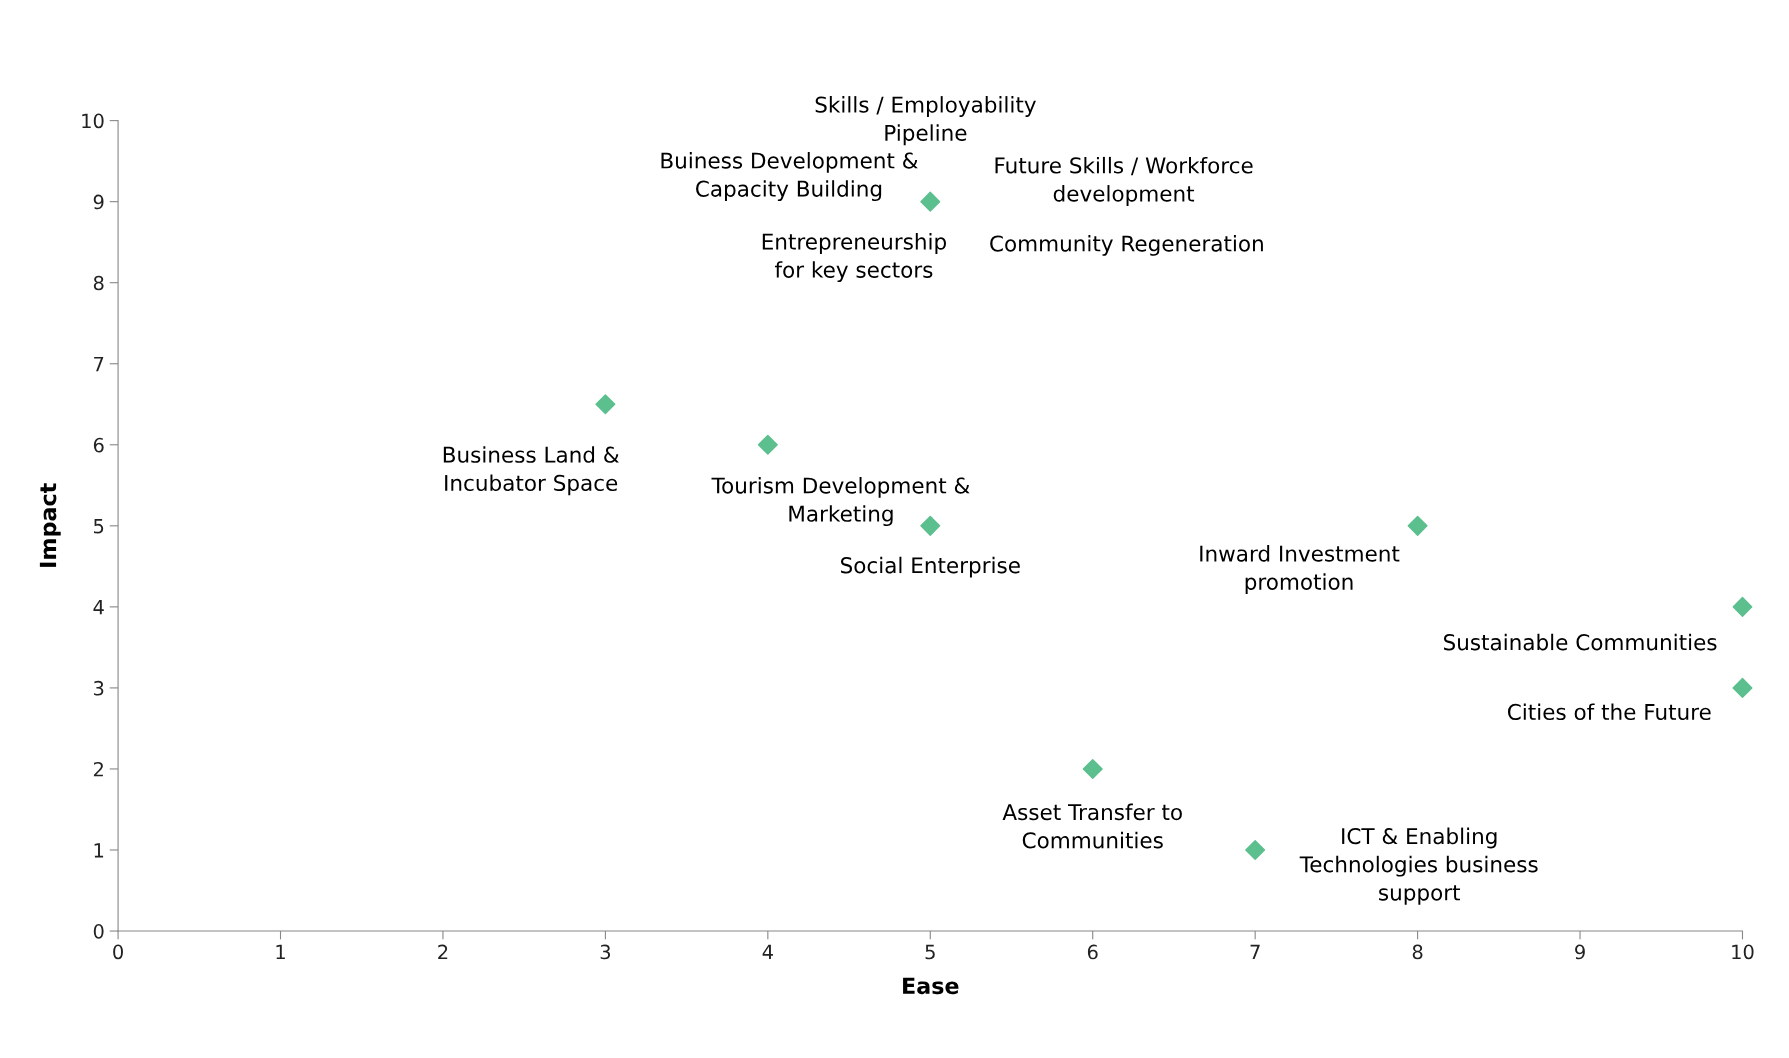  I want to click on y-axis-title: Impact, so click(50, 525).